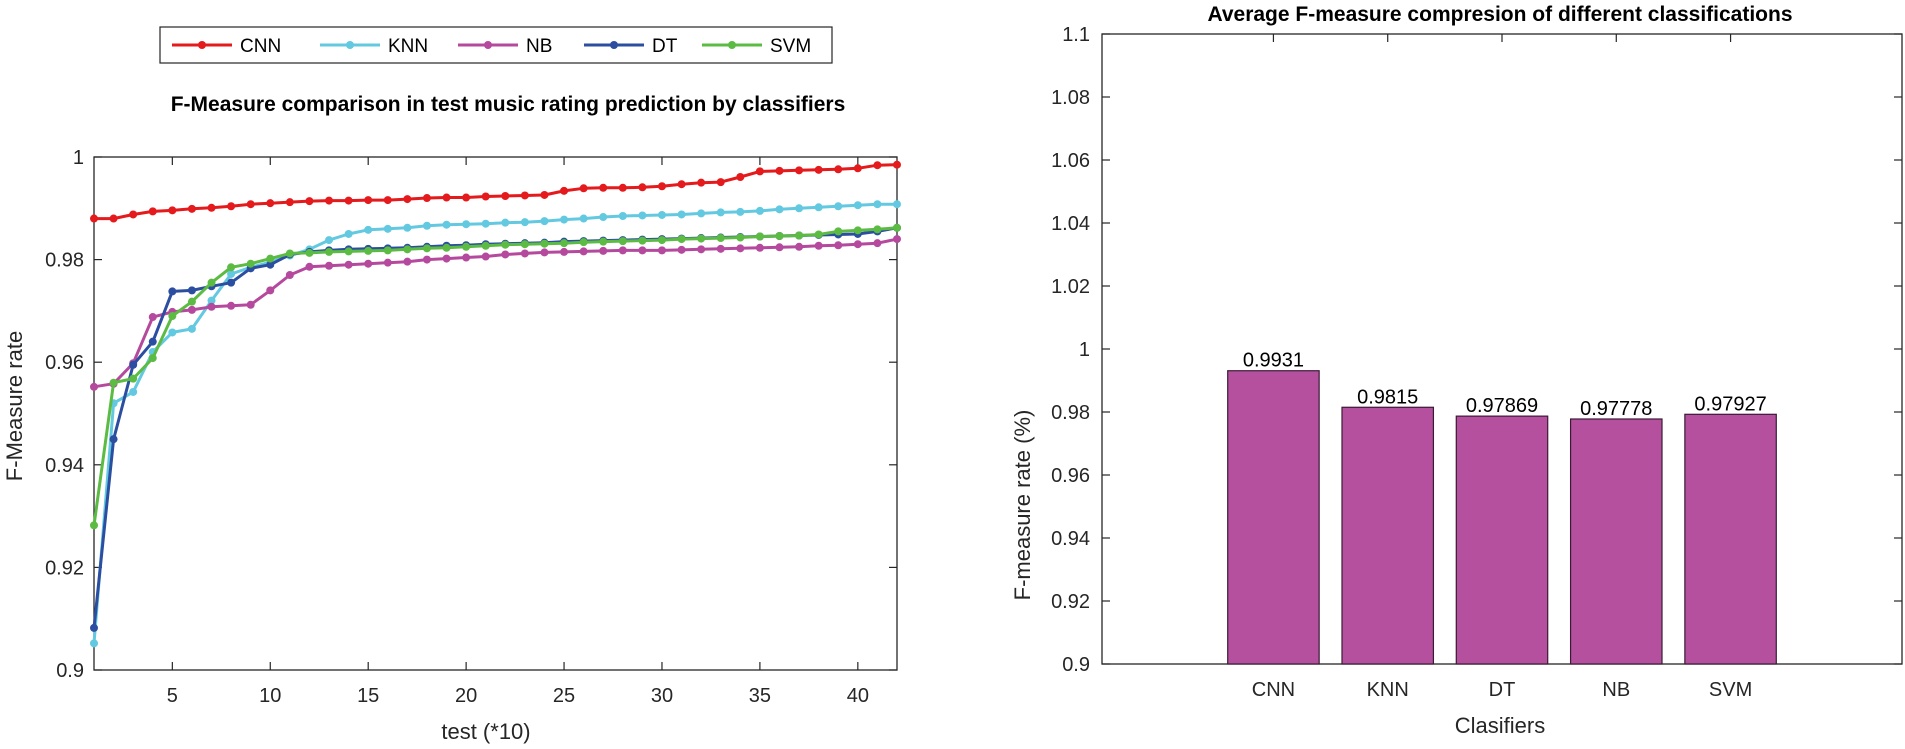 The height and width of the screenshot is (749, 1905). I want to click on line-chart-xlabel: test (*10), so click(485, 731).